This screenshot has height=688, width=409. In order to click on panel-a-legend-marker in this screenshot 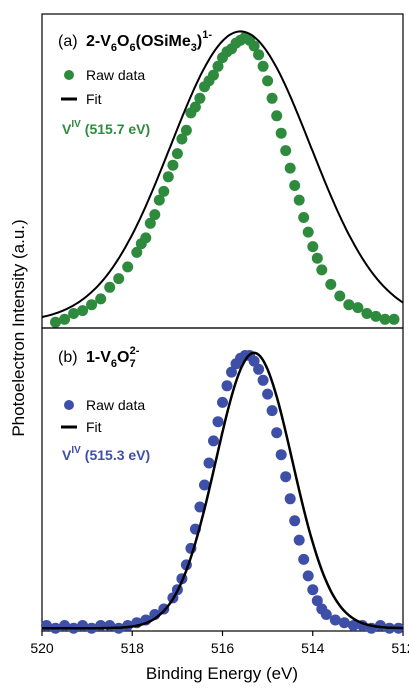, I will do `click(69, 75)`.